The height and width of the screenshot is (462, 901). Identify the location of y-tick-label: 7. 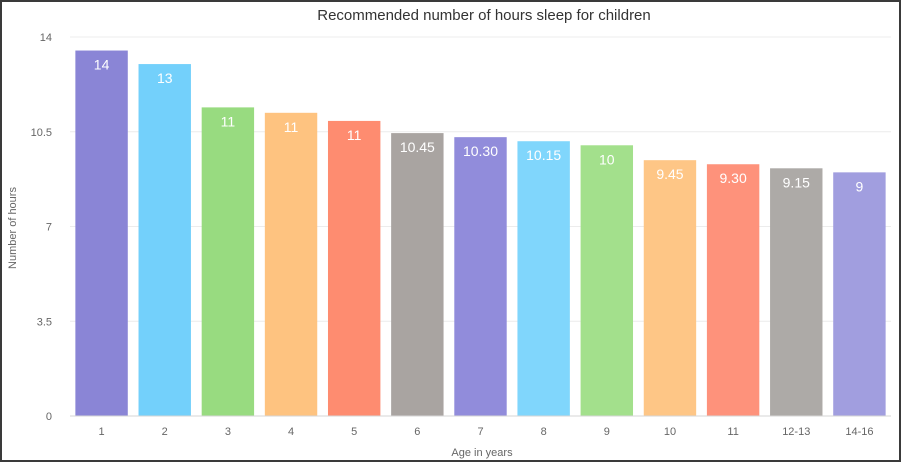
(49, 228).